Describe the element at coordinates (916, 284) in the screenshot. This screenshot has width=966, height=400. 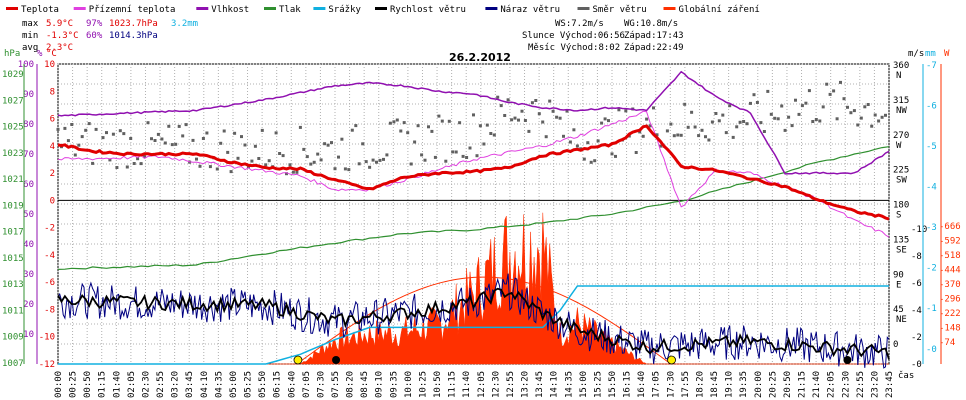
I see `ms-tick: -6` at that location.